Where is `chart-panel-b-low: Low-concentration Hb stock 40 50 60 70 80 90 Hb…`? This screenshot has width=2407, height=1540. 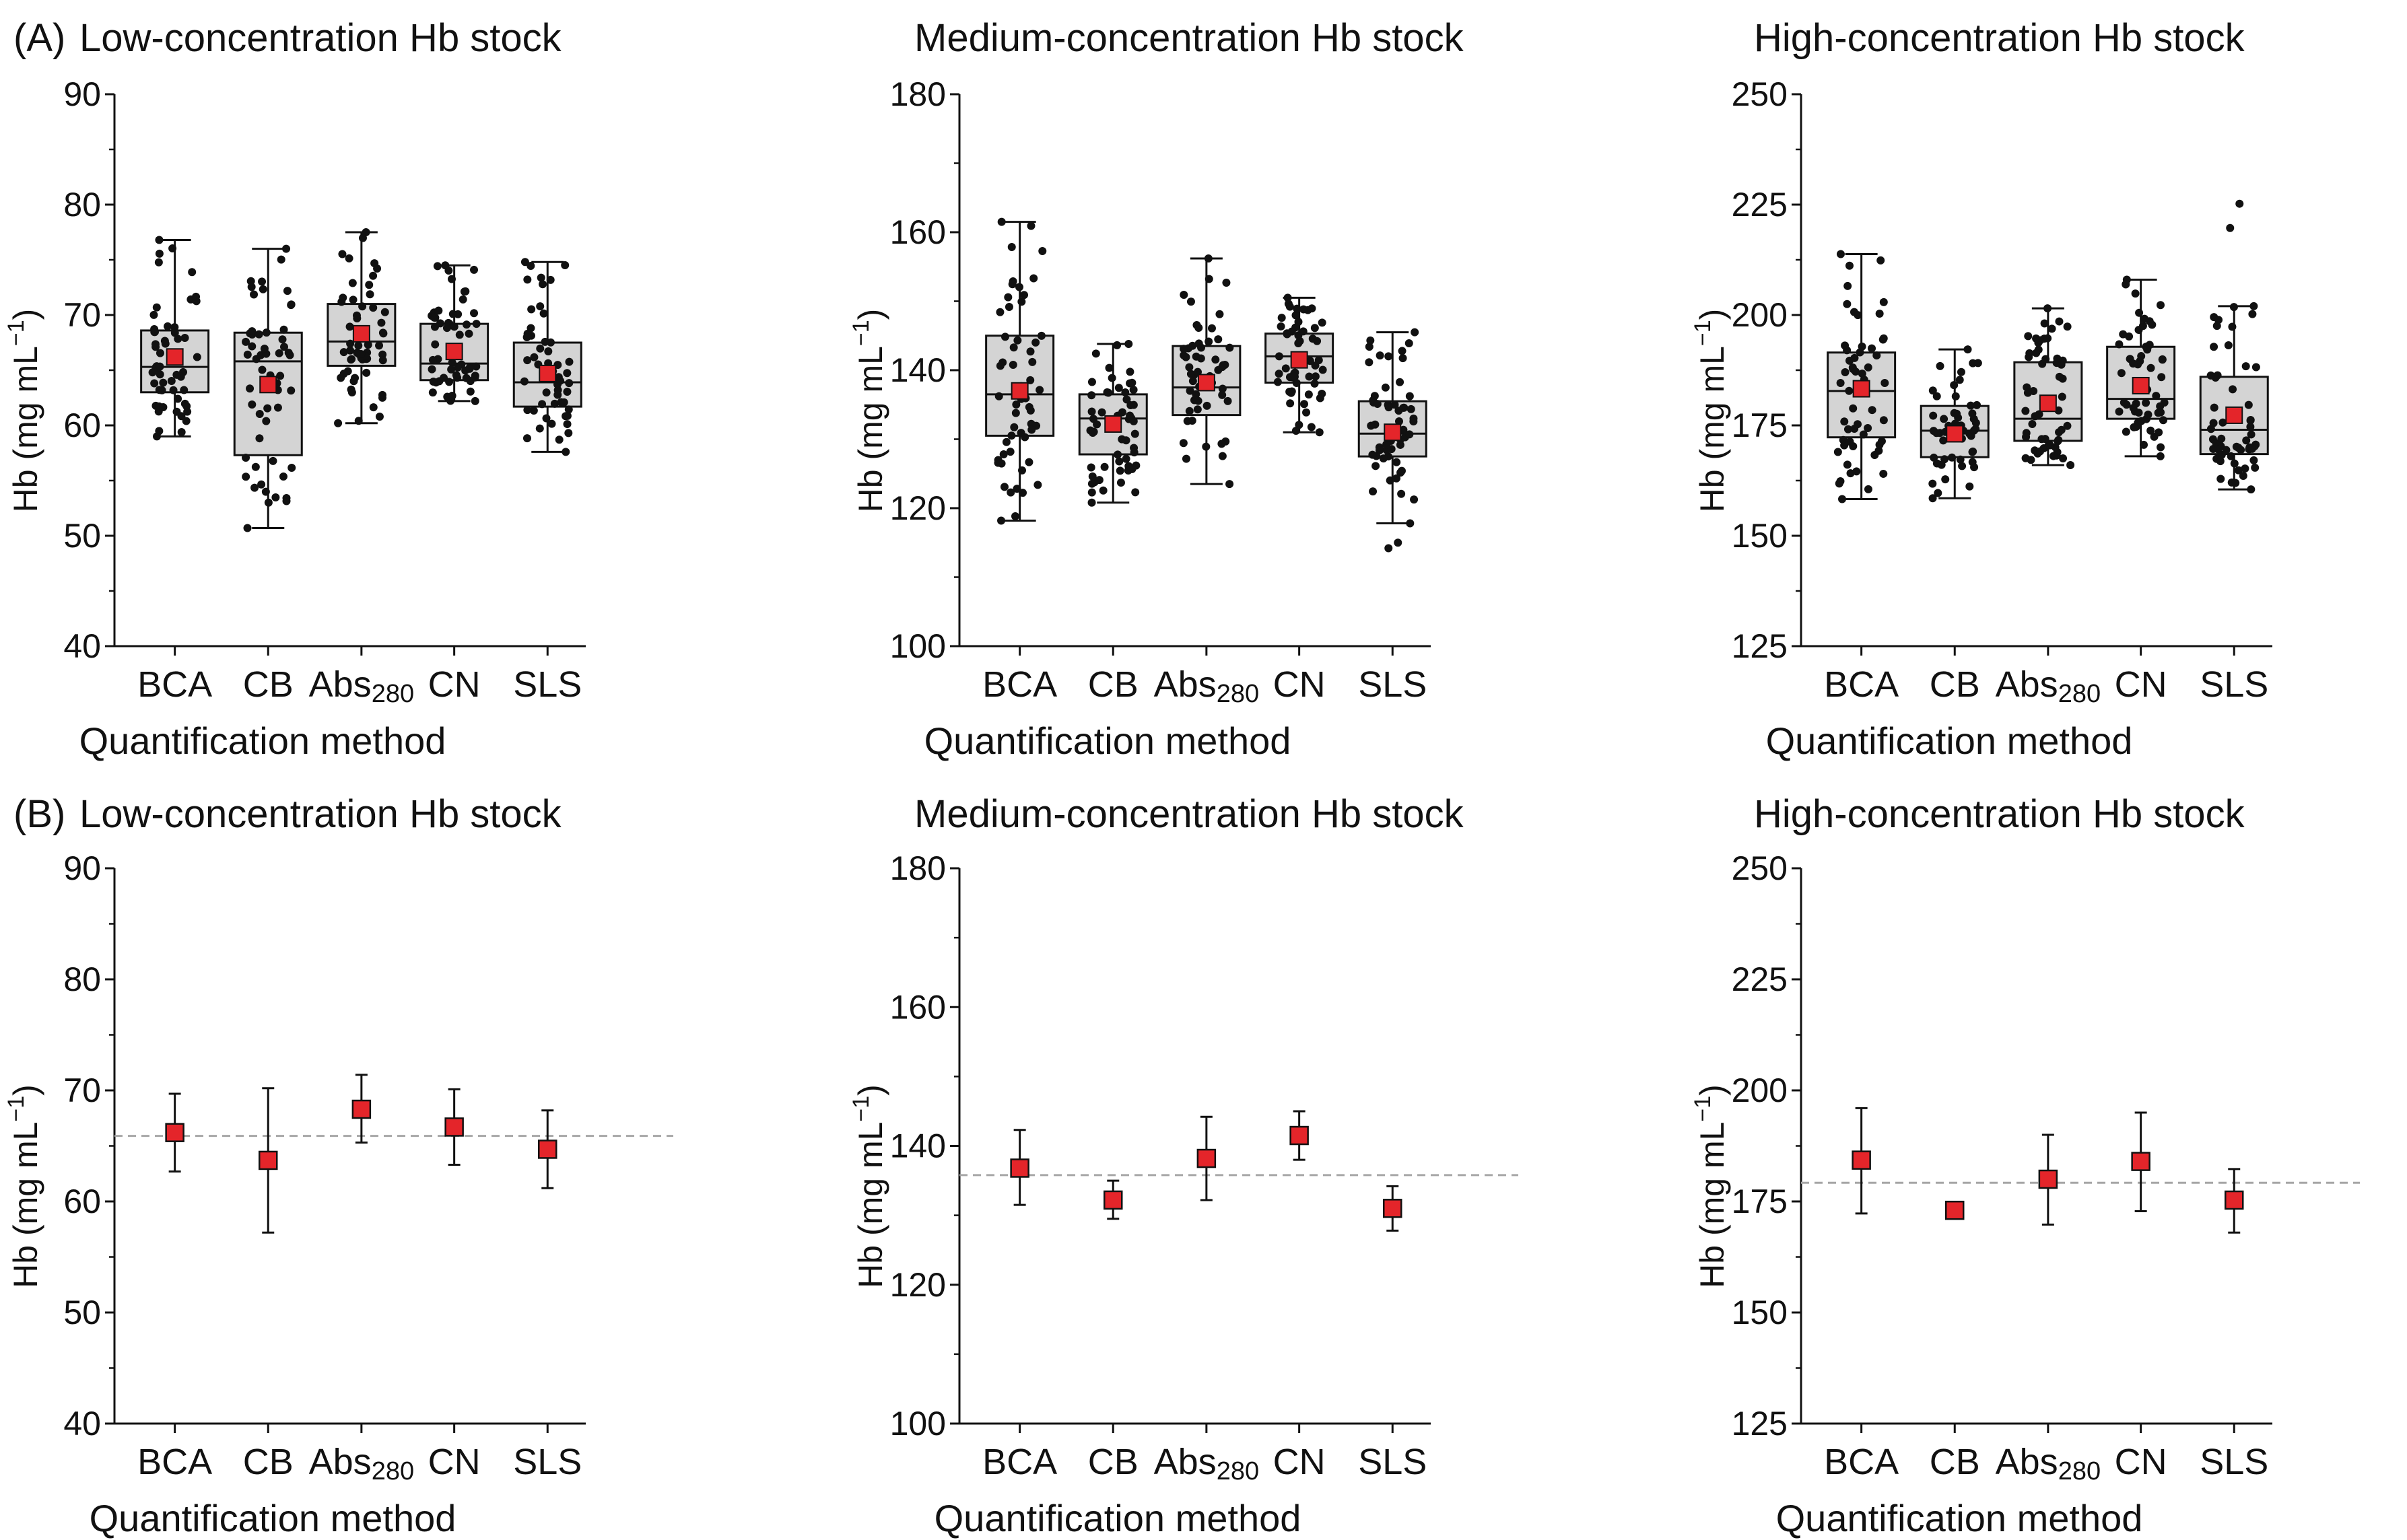
chart-panel-b-low: Low-concentration Hb stock 40 50 60 70 80 90 Hb… is located at coordinates (338, 1166).